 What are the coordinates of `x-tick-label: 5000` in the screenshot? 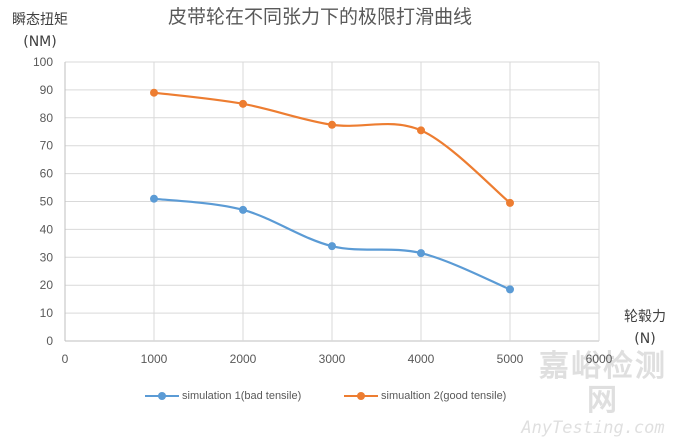 It's located at (510, 359).